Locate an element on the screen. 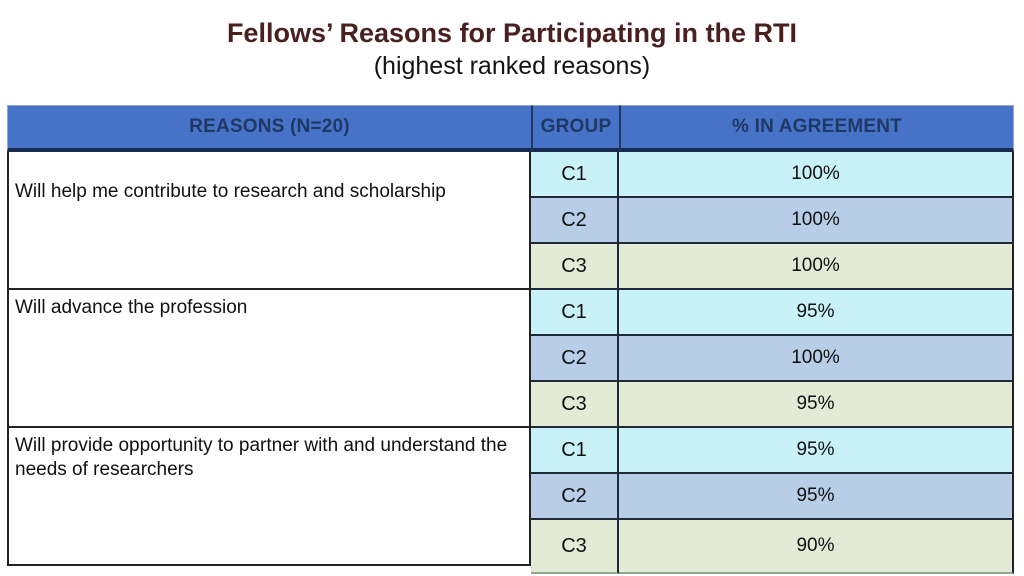 This screenshot has width=1024, height=576. slide-subtitle: (highest ranked reasons) is located at coordinates (512, 66).